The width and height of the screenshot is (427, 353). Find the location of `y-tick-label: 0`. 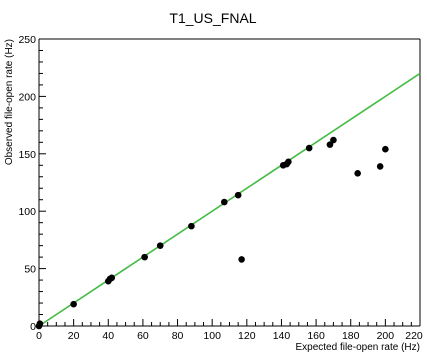

y-tick-label: 0 is located at coordinates (33, 327).